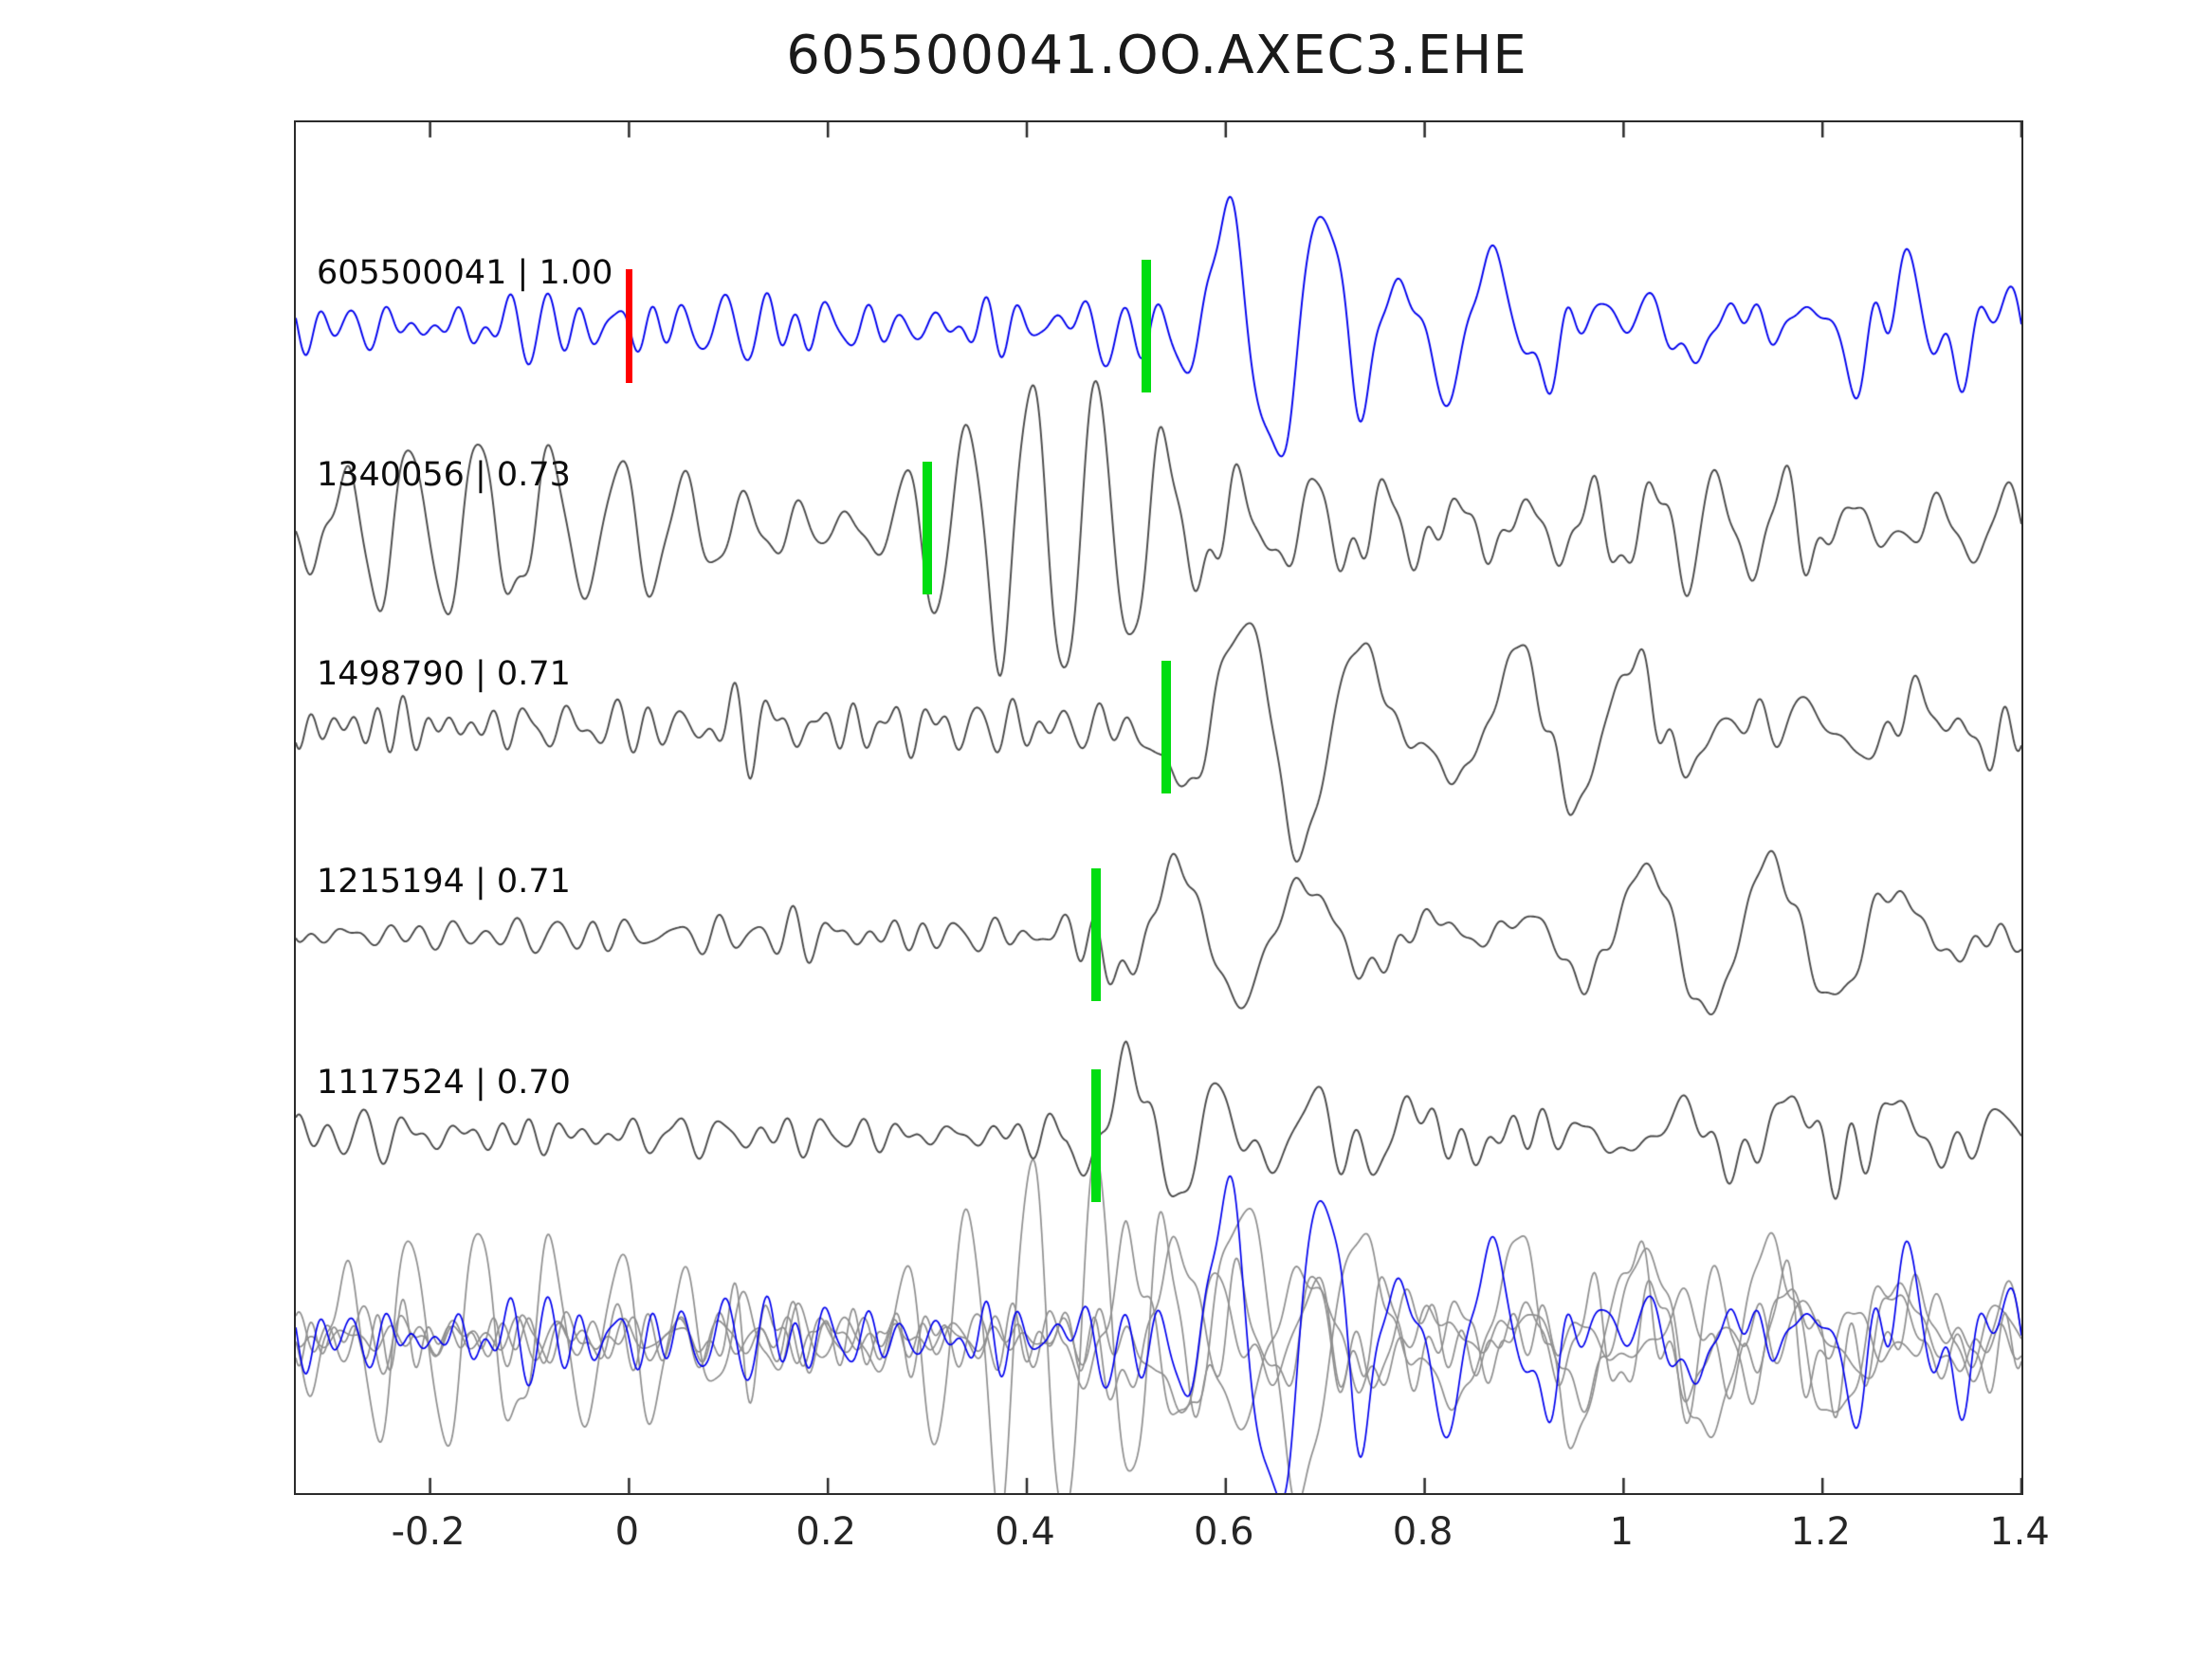 The image size is (2212, 1659). What do you see at coordinates (444, 673) in the screenshot?
I see `trace-label: 1498790 | 0.71` at bounding box center [444, 673].